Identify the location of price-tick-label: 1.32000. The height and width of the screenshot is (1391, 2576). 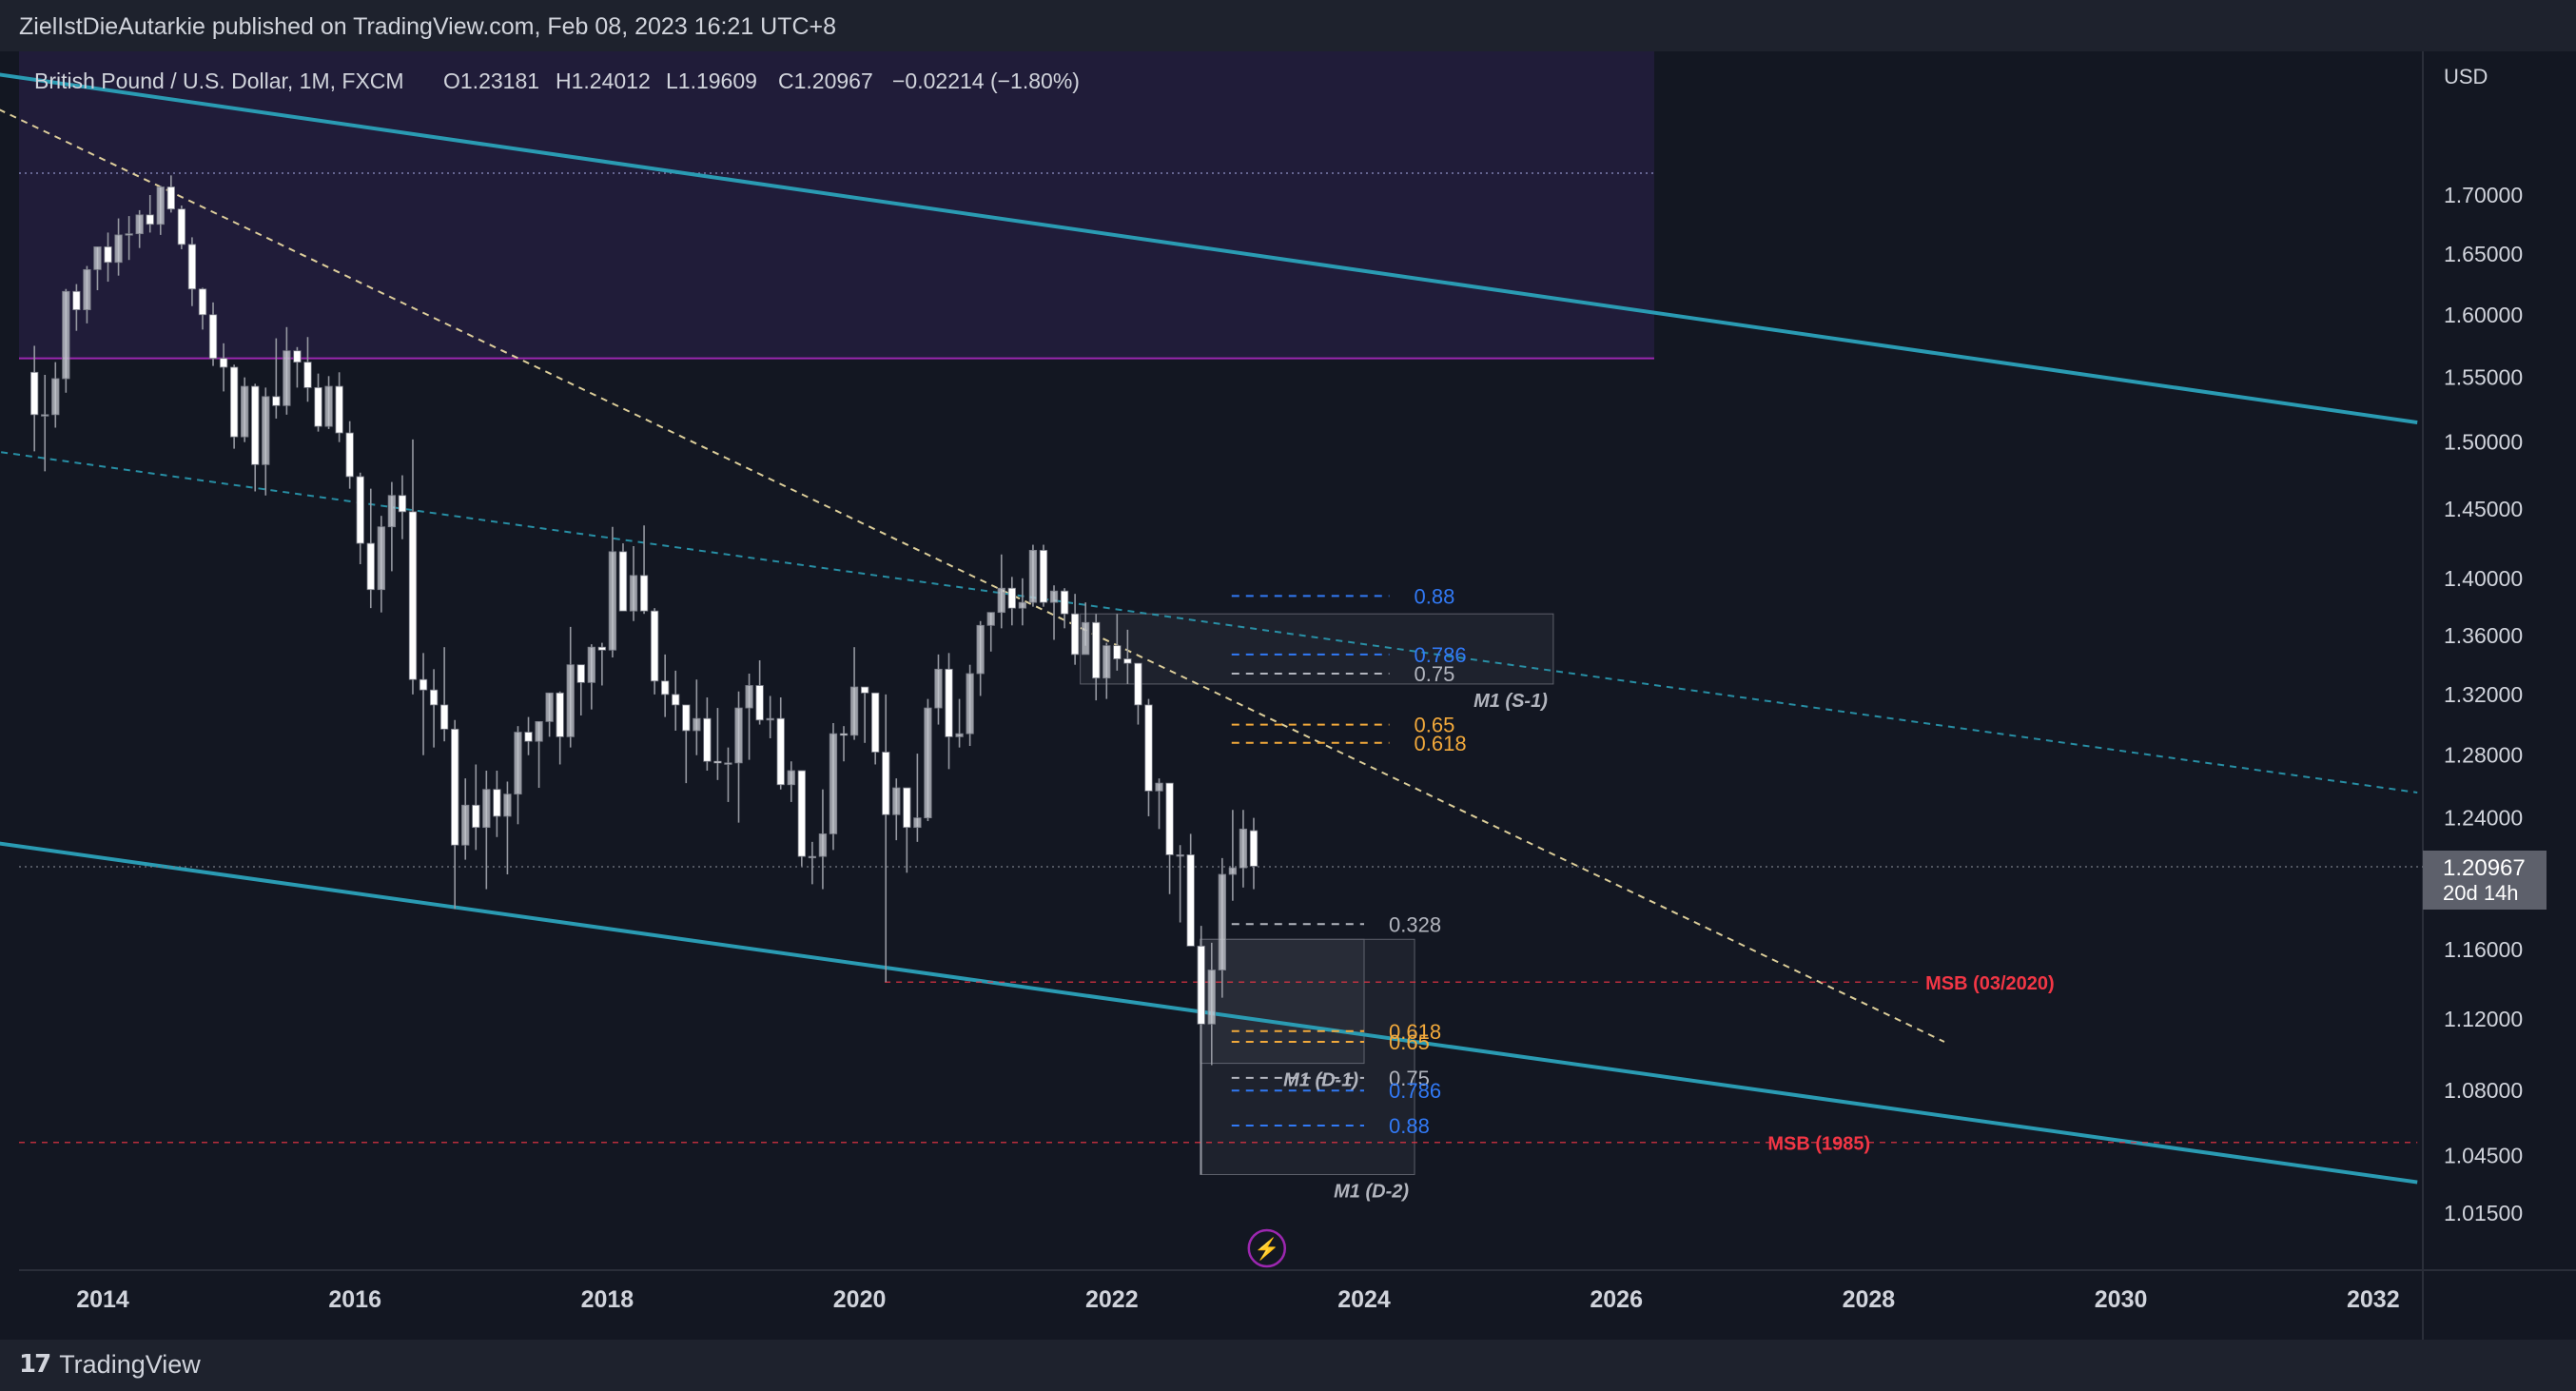
(2484, 694).